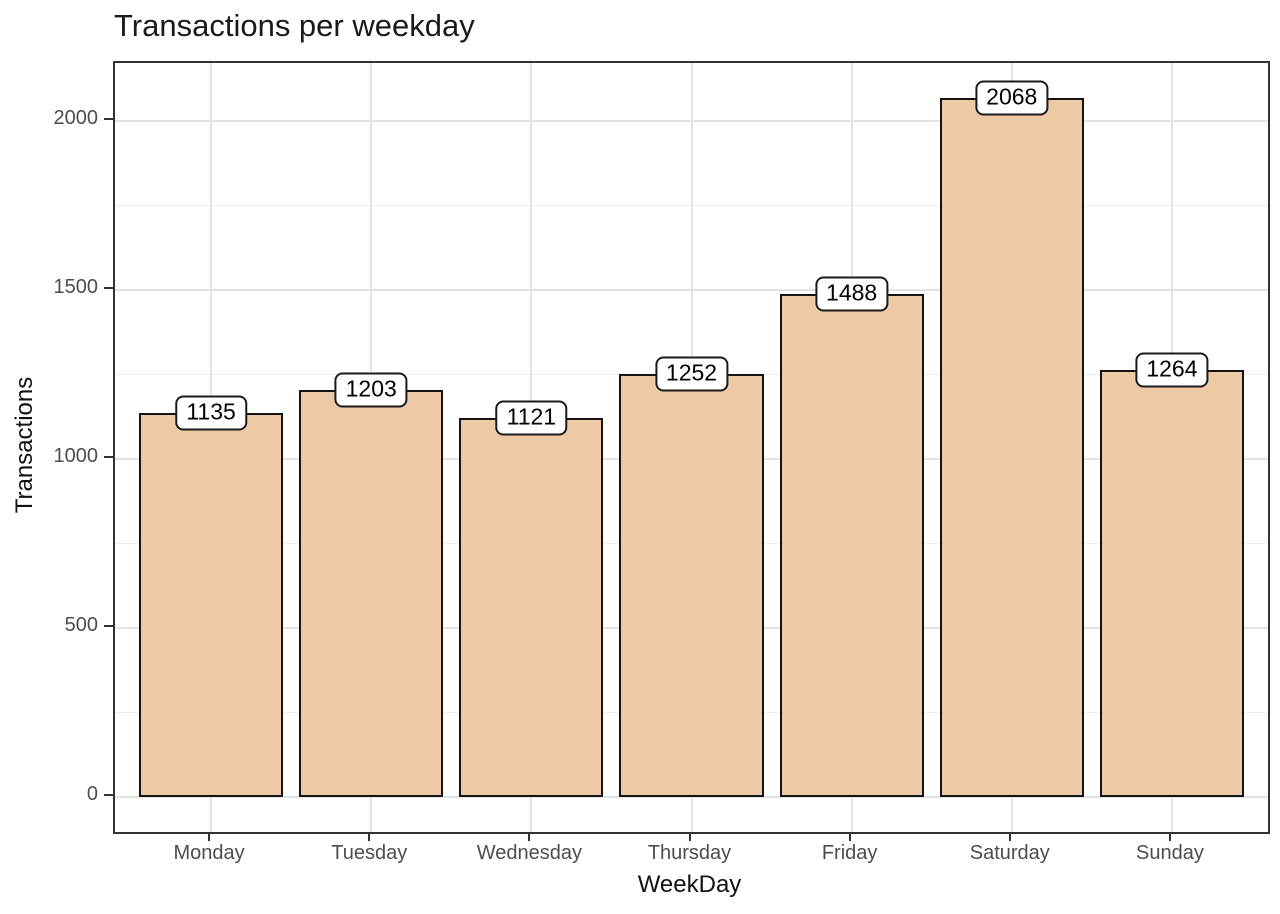 The width and height of the screenshot is (1280, 914). Describe the element at coordinates (529, 853) in the screenshot. I see `x-axis-tick-label: Wednesday` at that location.